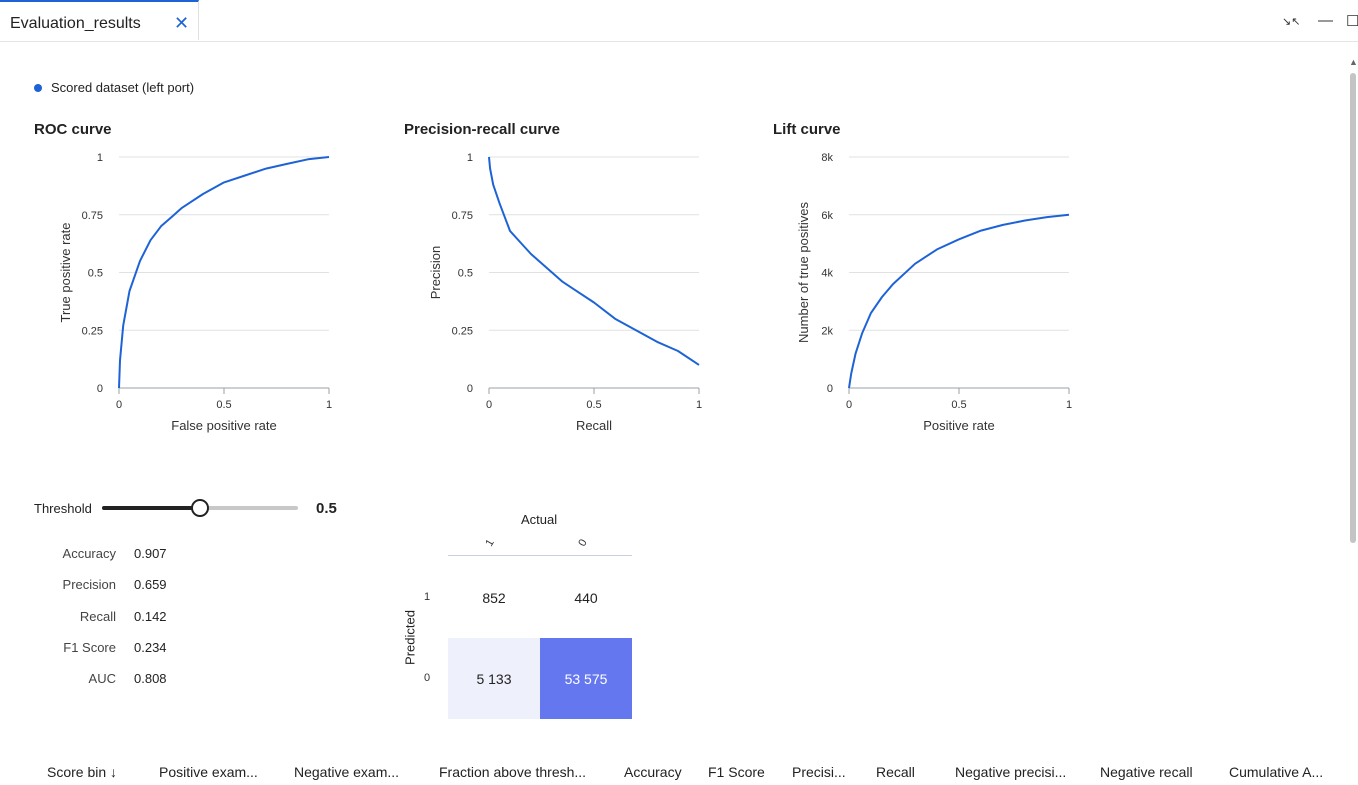 This screenshot has width=1358, height=785. I want to click on cm-header-divider, so click(540, 555).